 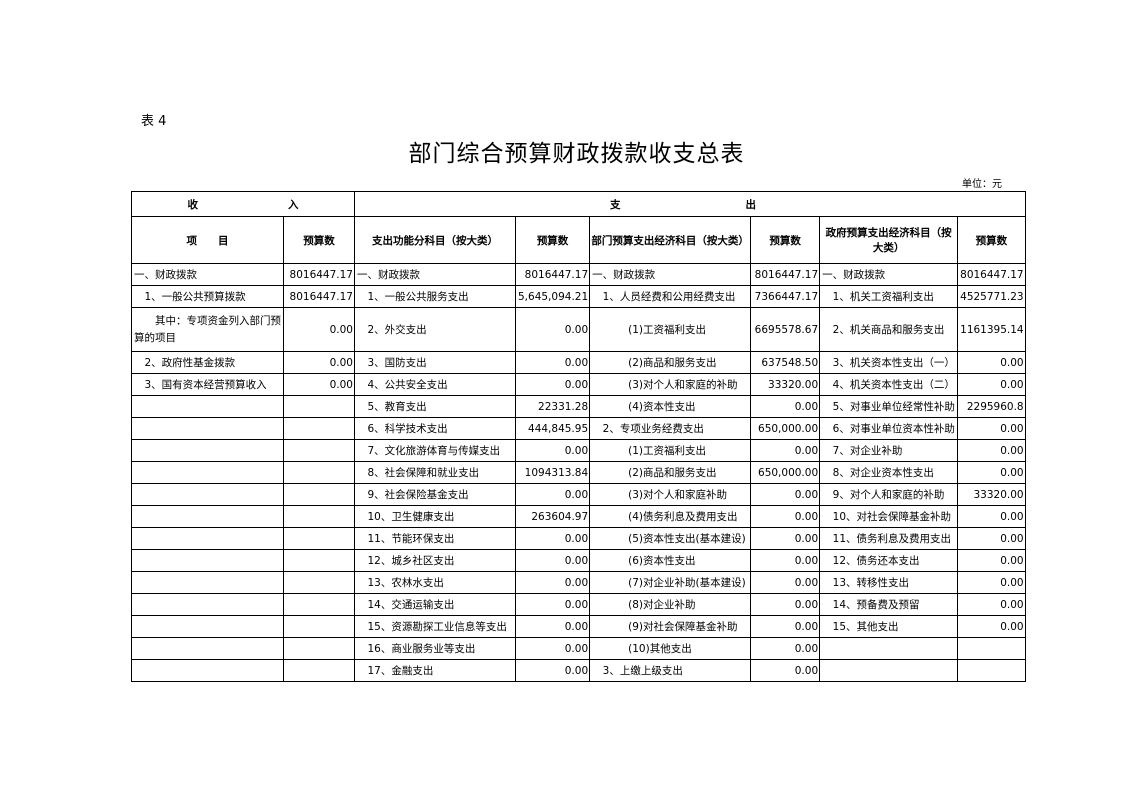 I want to click on item-cell: (5)资本性支出(基本建设), so click(x=670, y=538).